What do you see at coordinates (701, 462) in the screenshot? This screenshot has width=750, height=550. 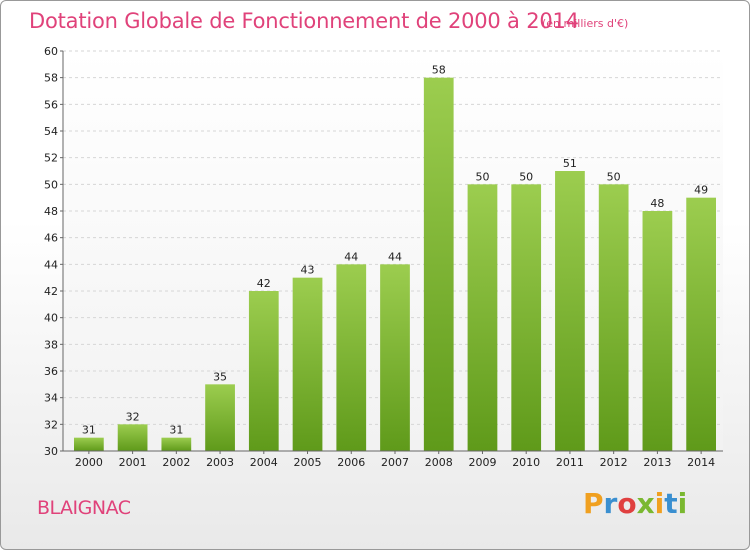 I see `x-tick-label: 2014` at bounding box center [701, 462].